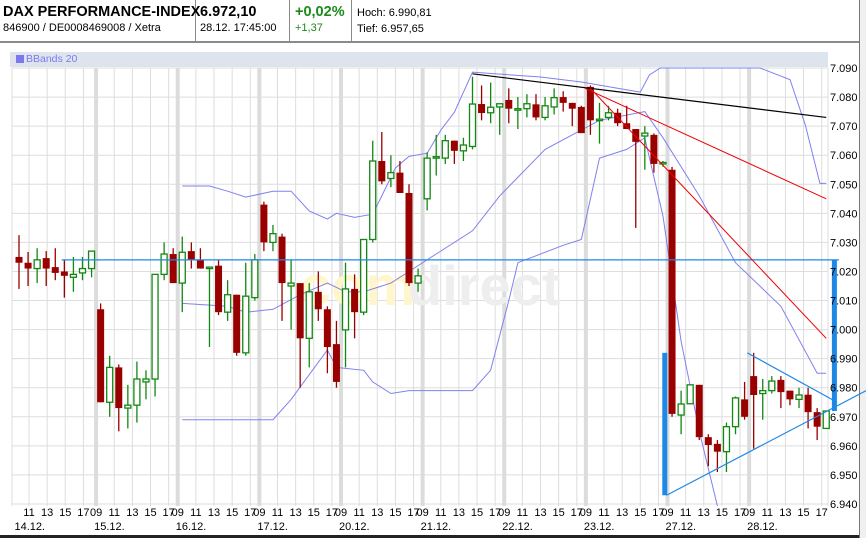  I want to click on x-date-label: 14.12., so click(29, 527).